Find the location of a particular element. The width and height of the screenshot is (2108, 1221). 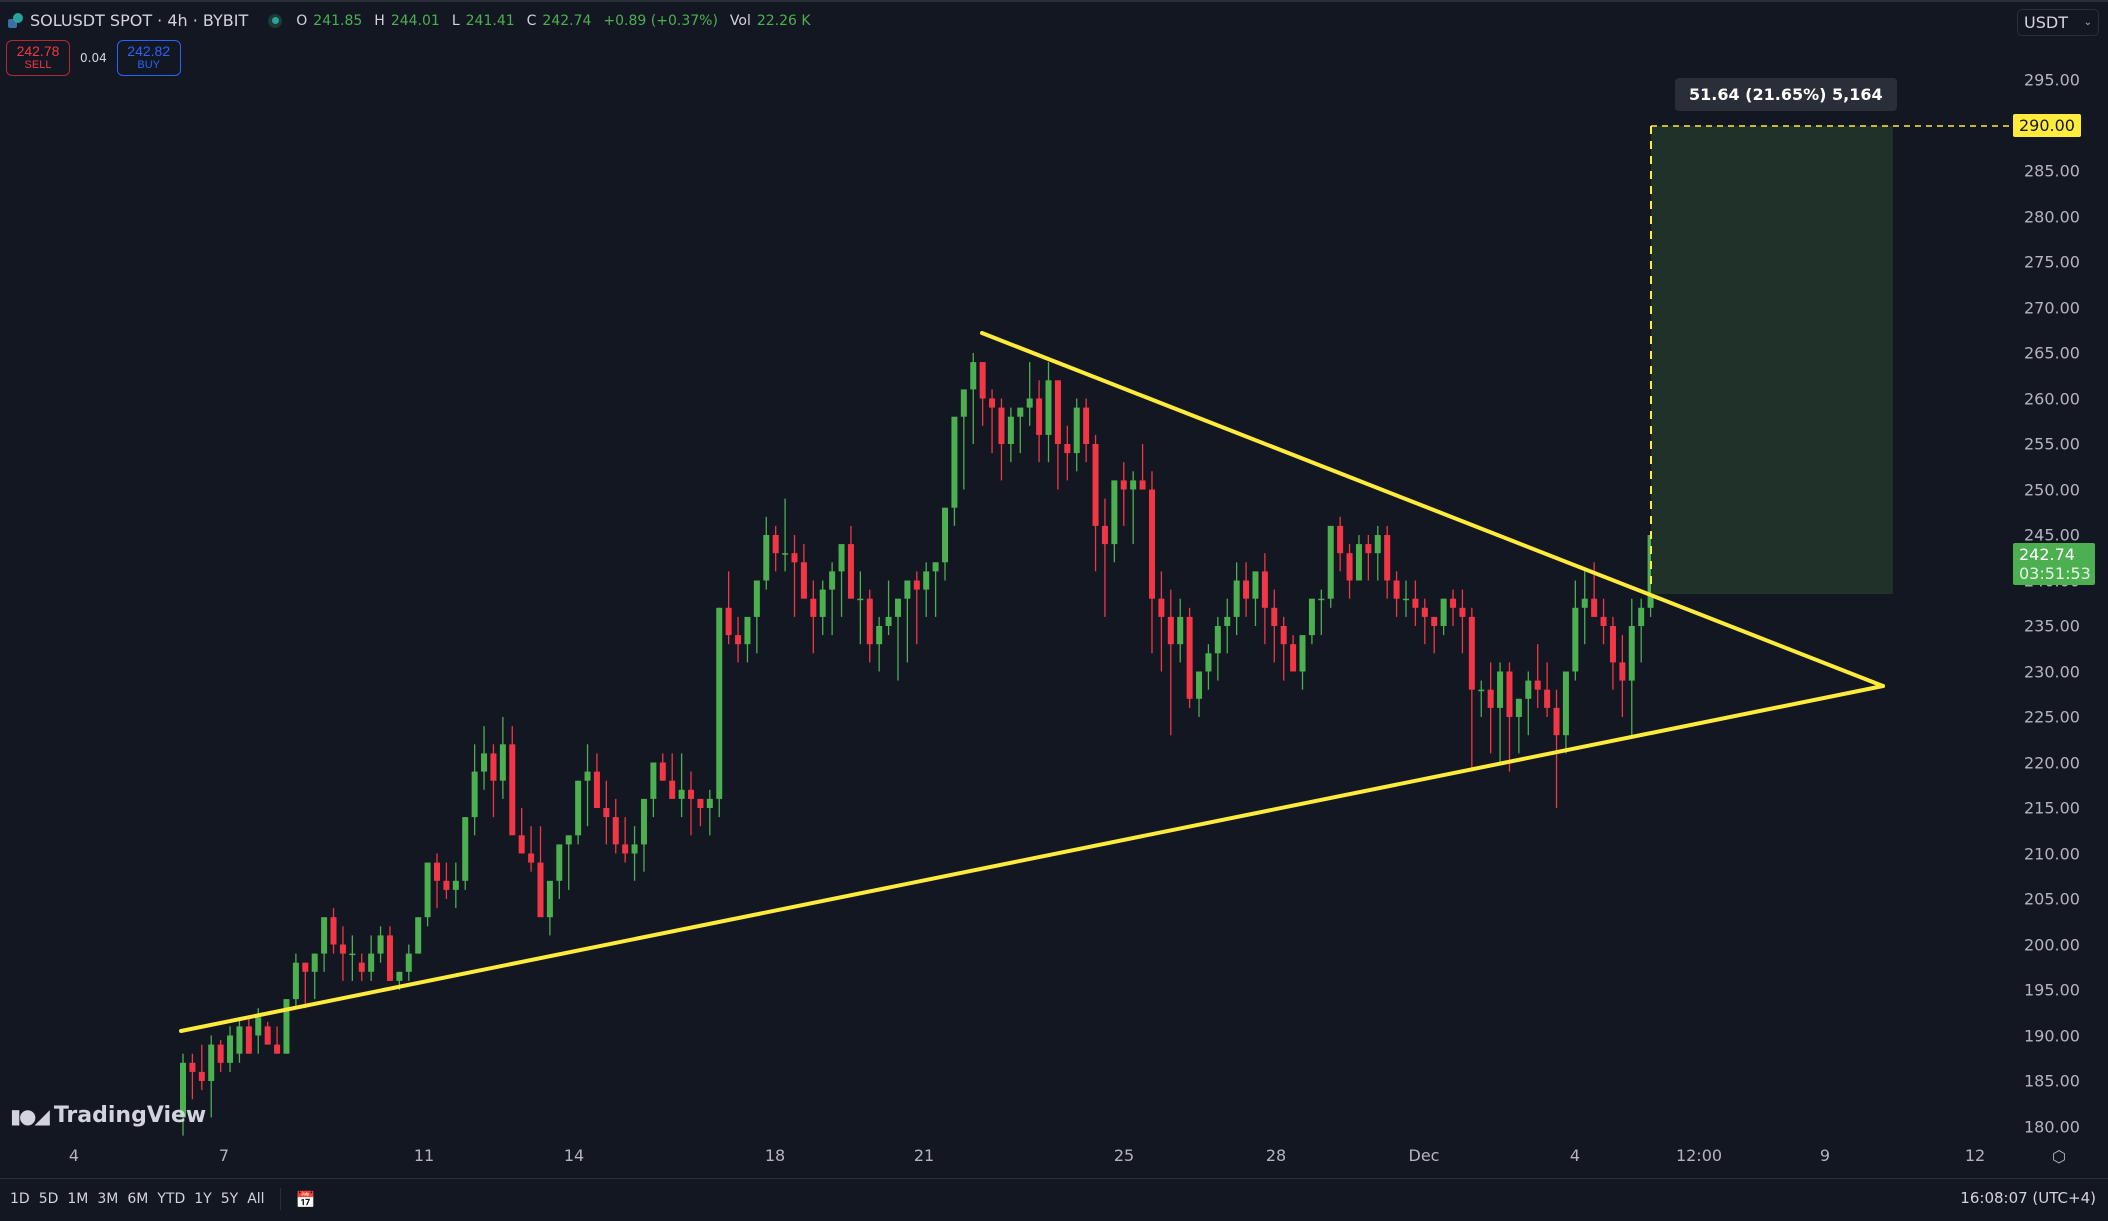

buy-button: 242.82 BUY is located at coordinates (148, 58).